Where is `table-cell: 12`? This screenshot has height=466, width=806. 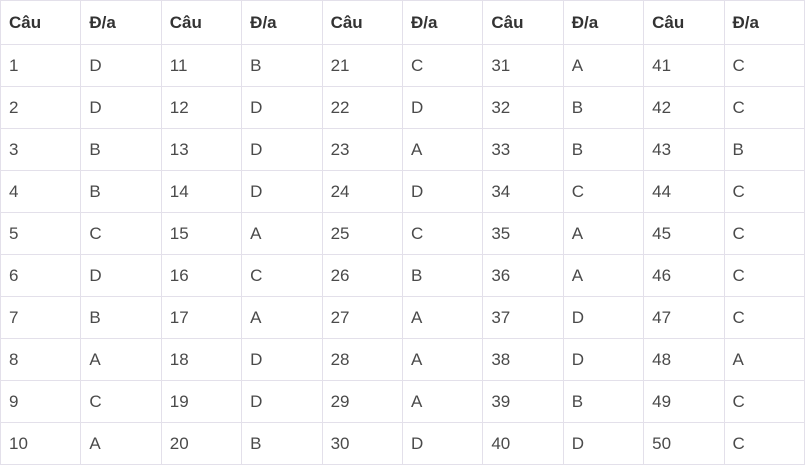
table-cell: 12 is located at coordinates (201, 107).